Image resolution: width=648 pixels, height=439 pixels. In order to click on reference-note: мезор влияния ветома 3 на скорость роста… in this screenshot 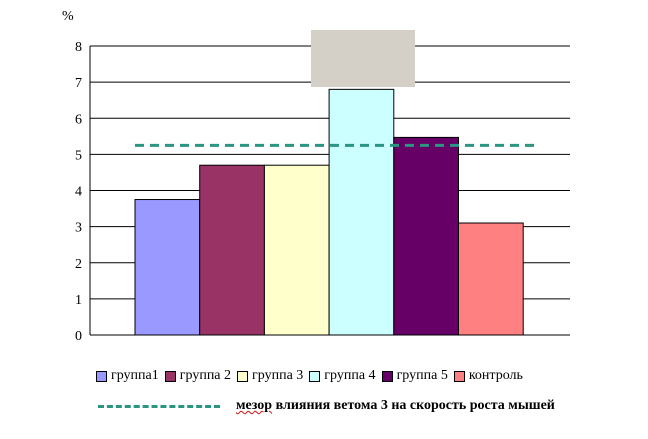, I will do `click(326, 406)`.